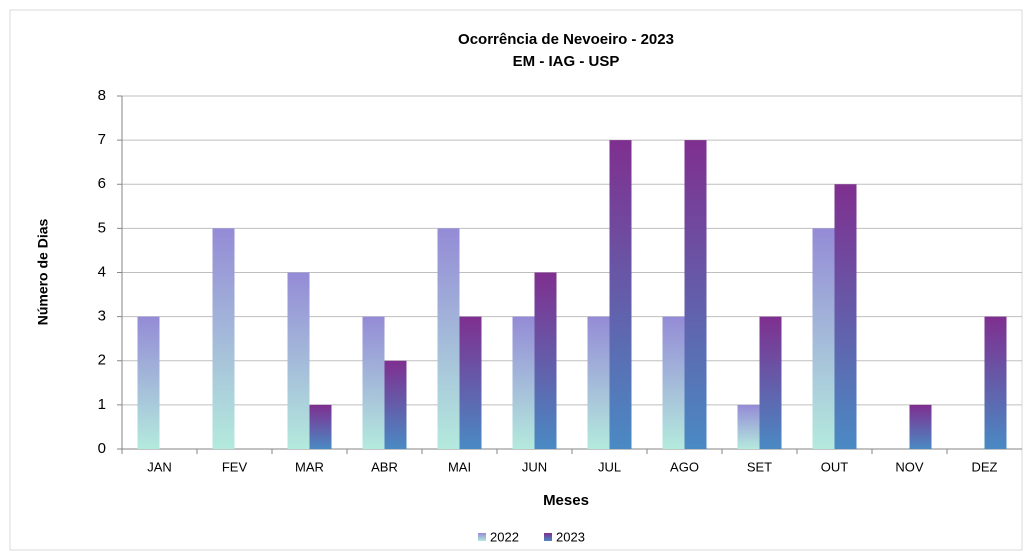  What do you see at coordinates (102, 316) in the screenshot?
I see `y-tick-label: 3` at bounding box center [102, 316].